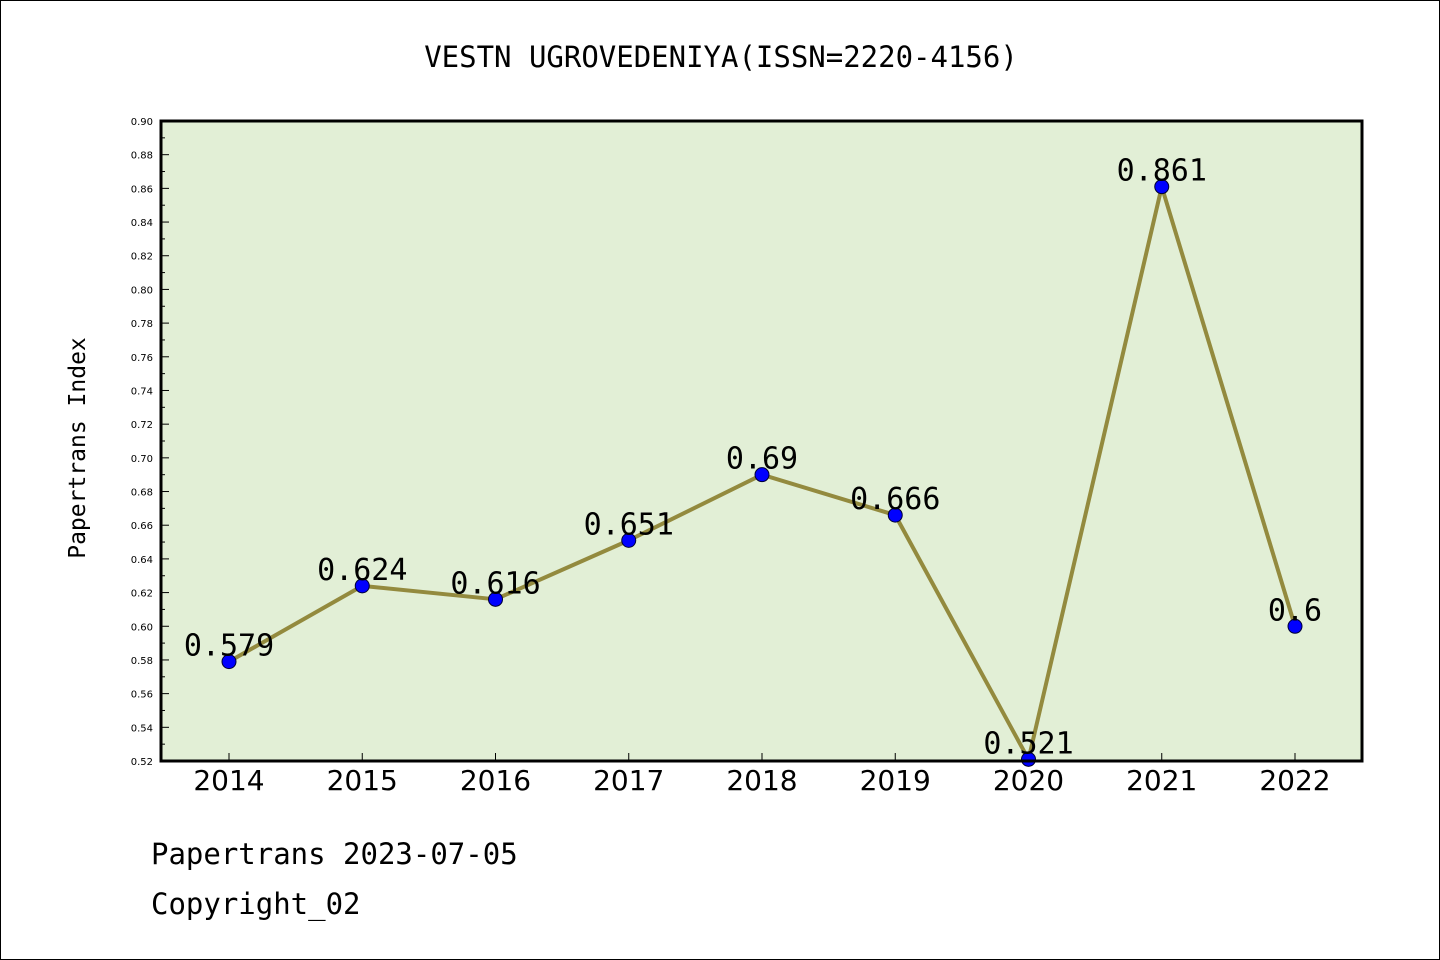 This screenshot has height=960, width=1440. Describe the element at coordinates (142, 156) in the screenshot. I see `y-tick-label: 0.88` at that location.